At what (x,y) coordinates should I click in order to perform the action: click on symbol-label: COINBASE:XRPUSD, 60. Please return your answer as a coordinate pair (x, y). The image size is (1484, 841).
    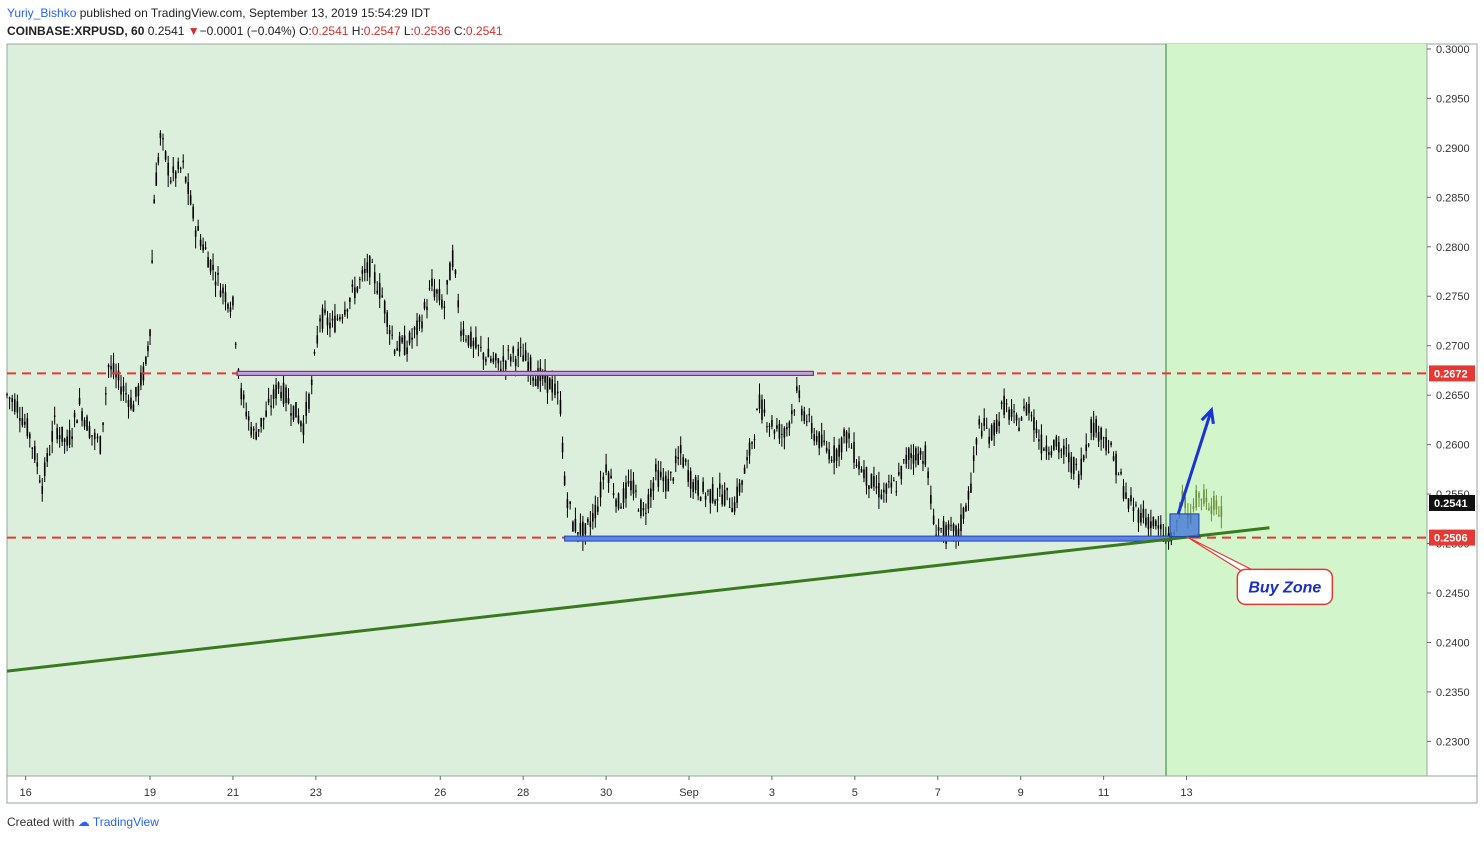
    Looking at the image, I should click on (76, 31).